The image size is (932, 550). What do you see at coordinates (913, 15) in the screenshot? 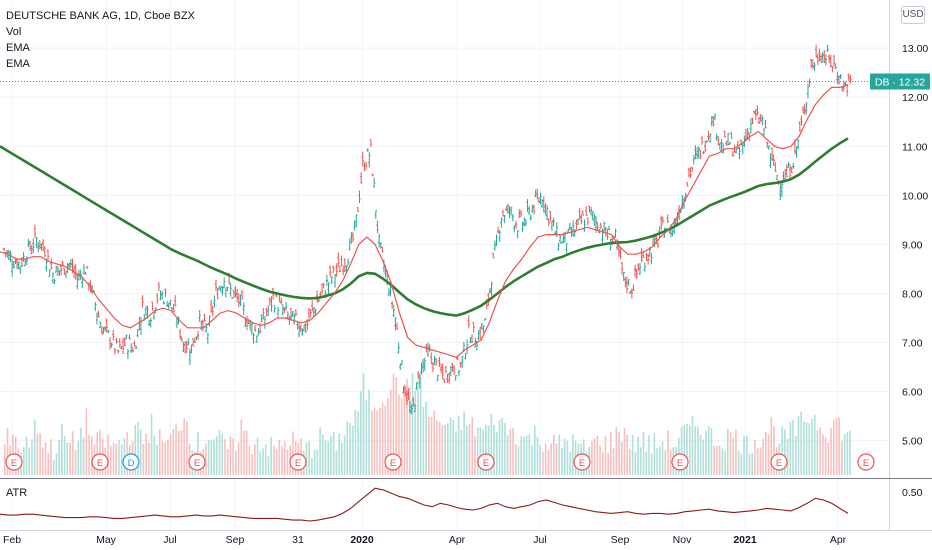
I see `currency-button: USD` at bounding box center [913, 15].